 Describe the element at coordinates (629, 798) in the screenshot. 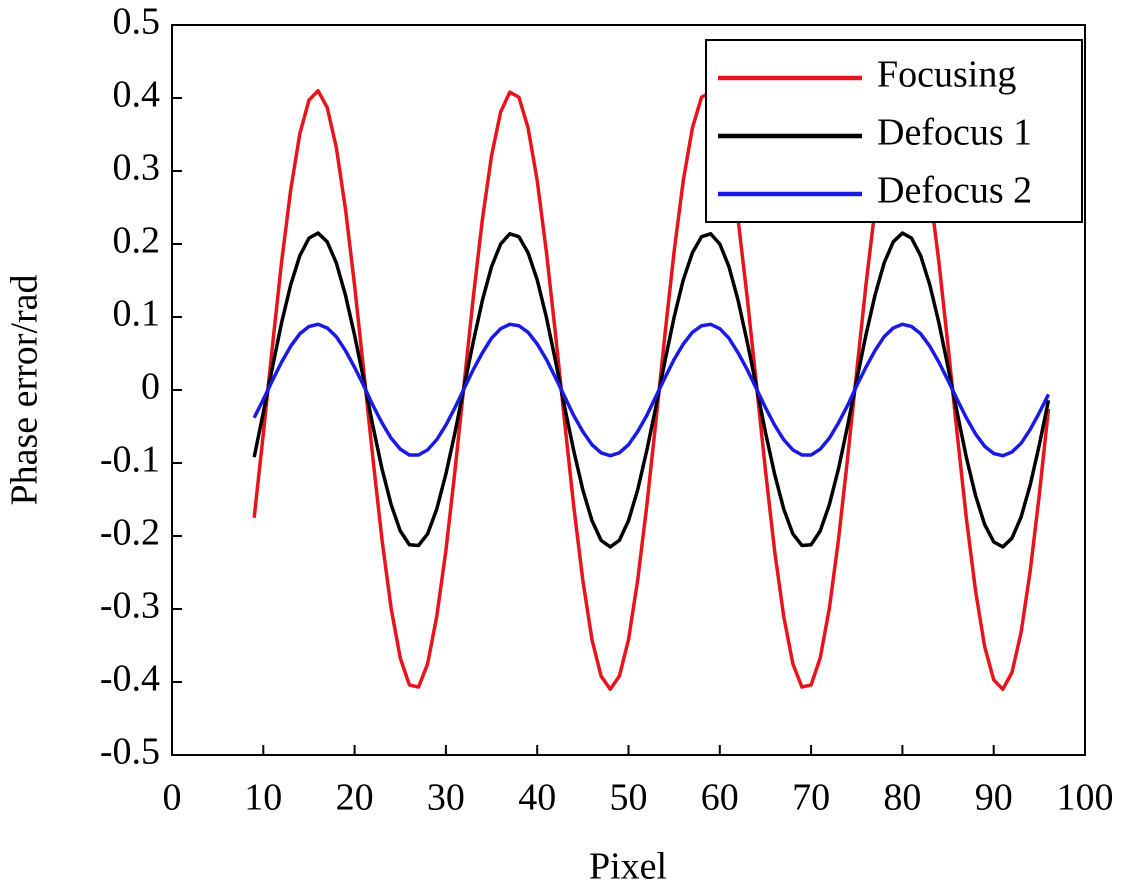

I see `x-tick-label: 50` at that location.